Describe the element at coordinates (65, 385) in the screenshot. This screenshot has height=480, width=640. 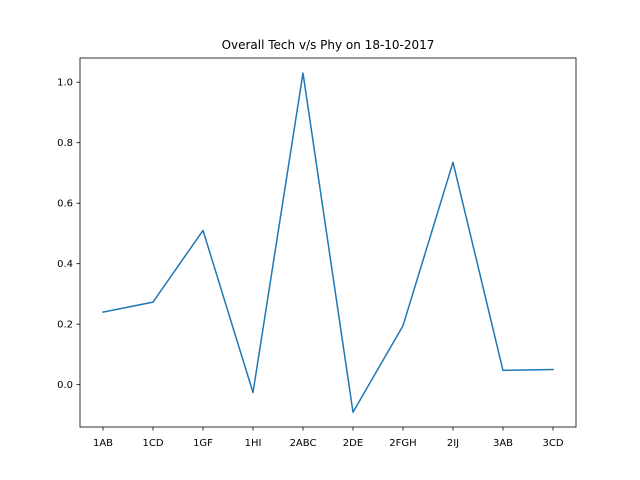
I see `y-tick-label: 0.0` at that location.